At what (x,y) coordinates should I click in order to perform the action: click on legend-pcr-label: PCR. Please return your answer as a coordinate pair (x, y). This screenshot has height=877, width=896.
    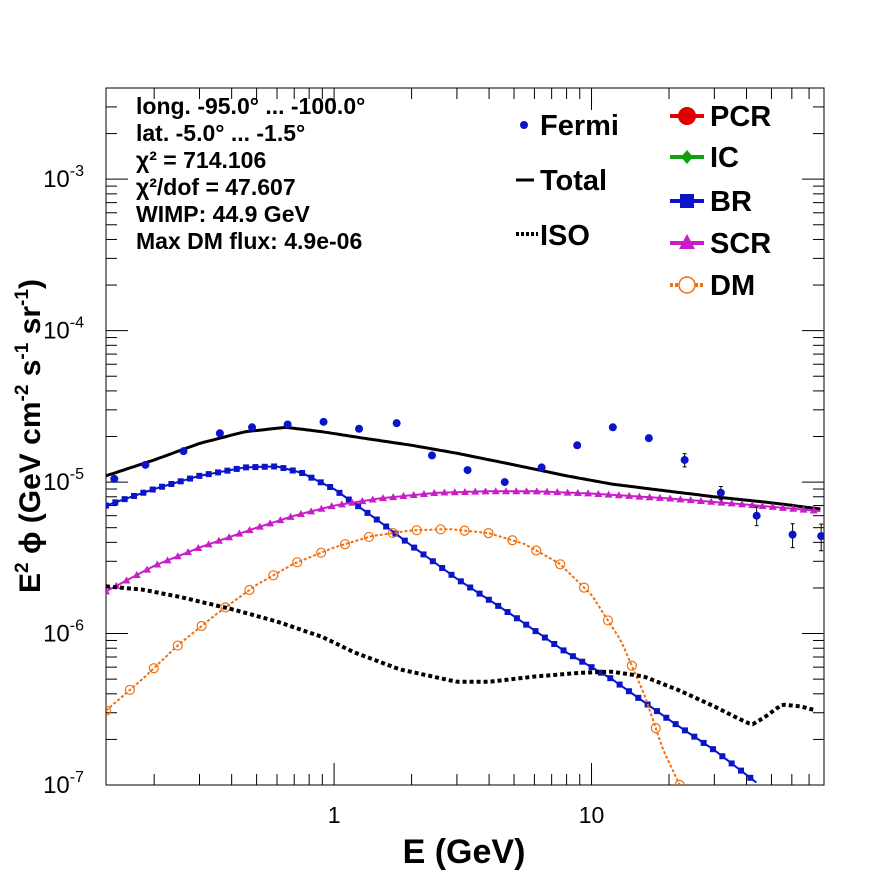
    Looking at the image, I should click on (740, 117).